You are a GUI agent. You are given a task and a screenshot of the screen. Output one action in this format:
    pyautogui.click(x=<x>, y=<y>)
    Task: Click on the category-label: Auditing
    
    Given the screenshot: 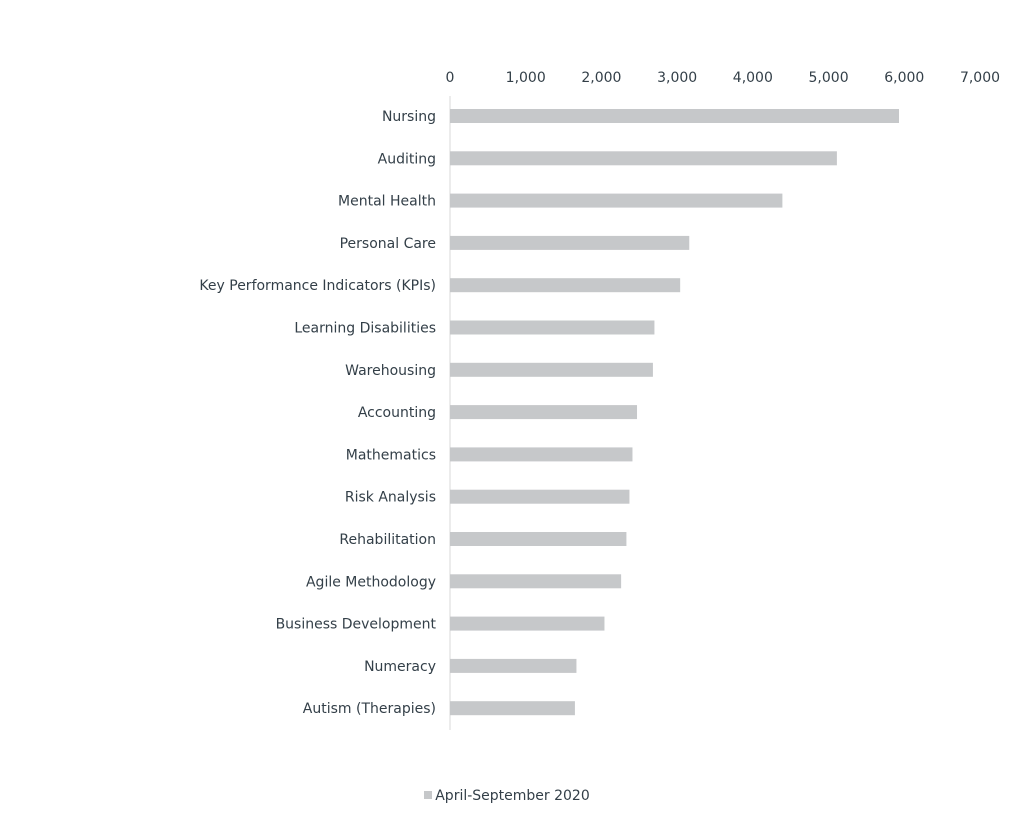 What is the action you would take?
    pyautogui.click(x=407, y=159)
    